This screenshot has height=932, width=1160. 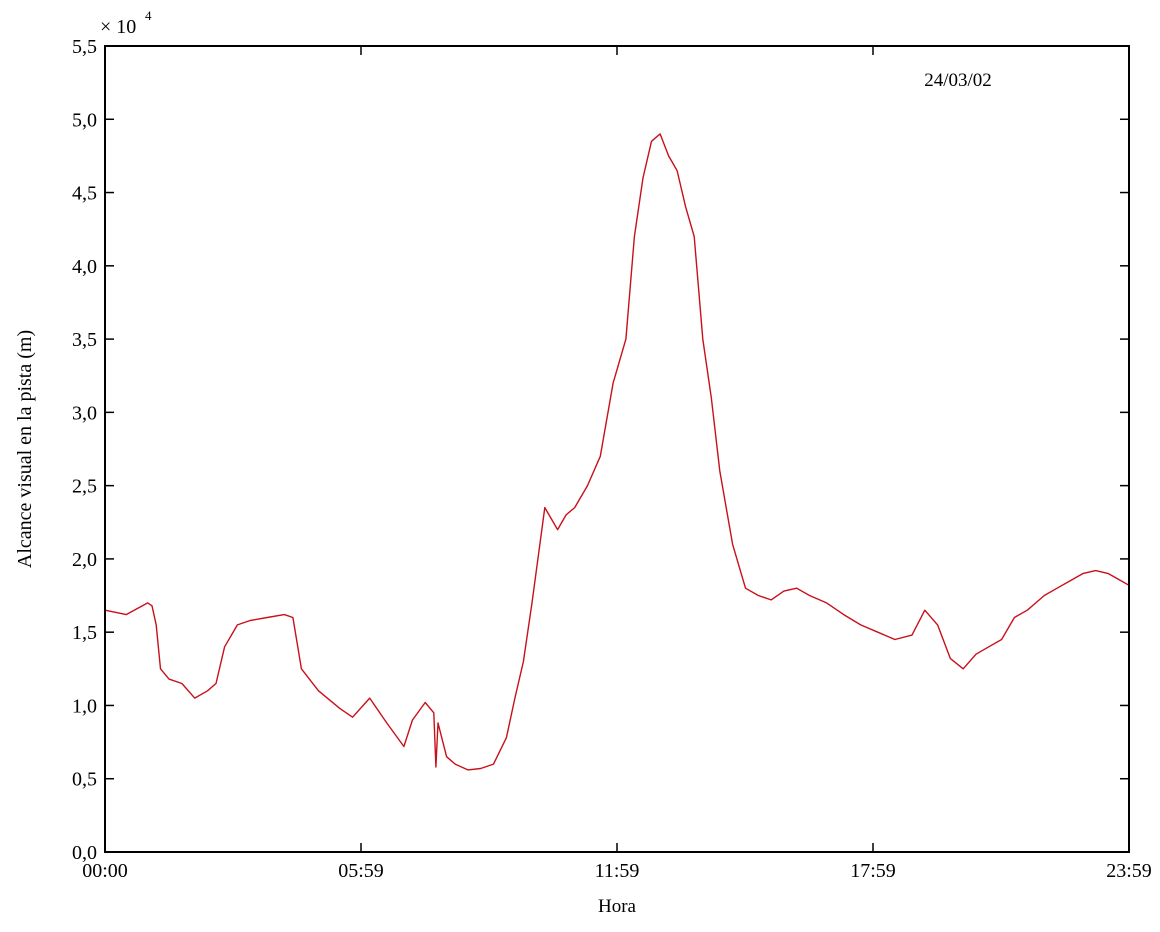 I want to click on date-annotation: 24/03/02, so click(x=958, y=80).